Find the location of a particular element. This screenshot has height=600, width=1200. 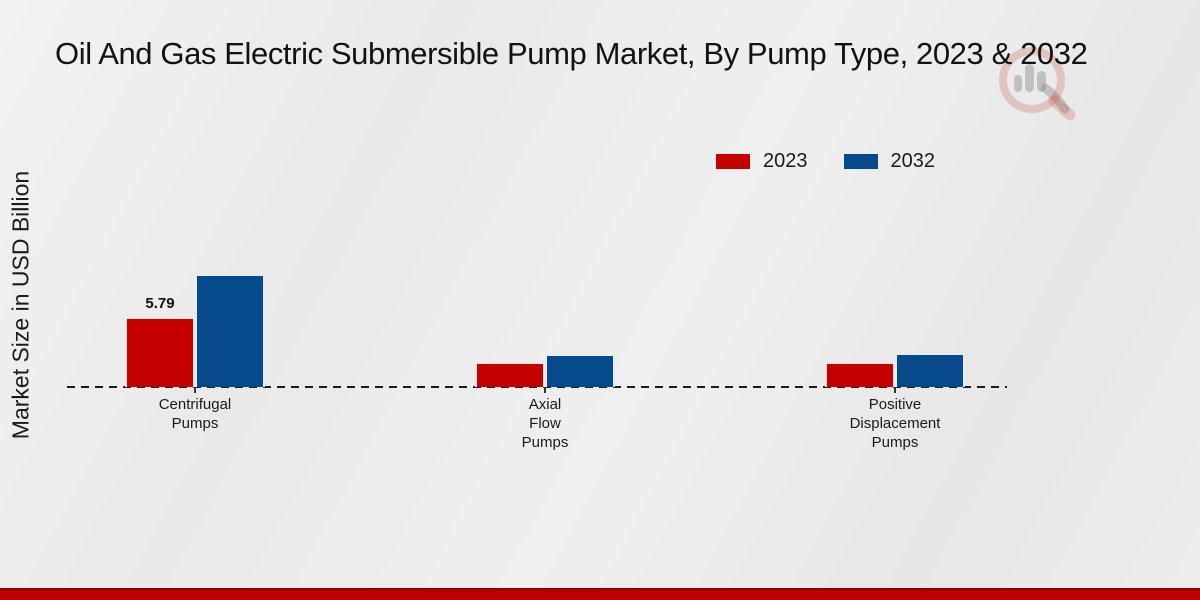

legend-label-2023: 2023 is located at coordinates (785, 161).